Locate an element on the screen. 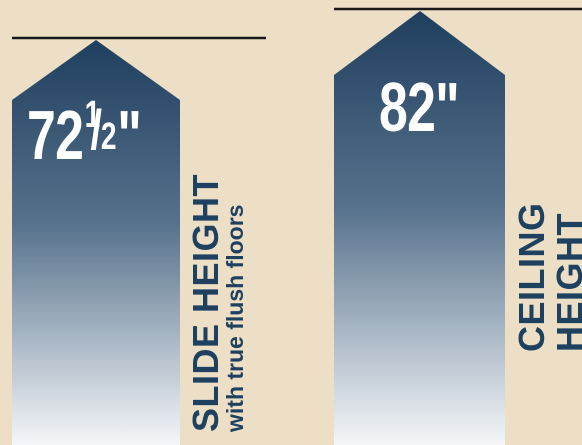 This screenshot has height=445, width=582. slide-height-whole: 72 is located at coordinates (55, 135).